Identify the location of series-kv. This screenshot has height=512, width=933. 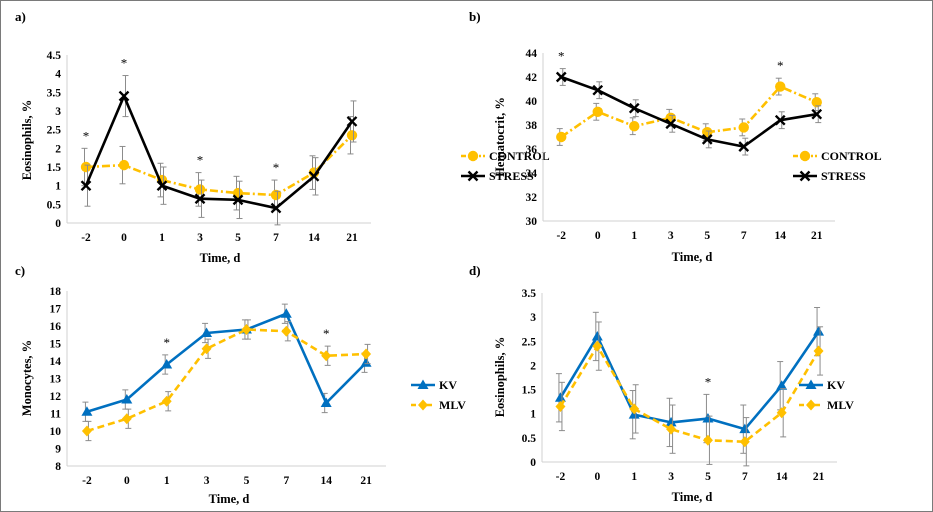
(689, 380).